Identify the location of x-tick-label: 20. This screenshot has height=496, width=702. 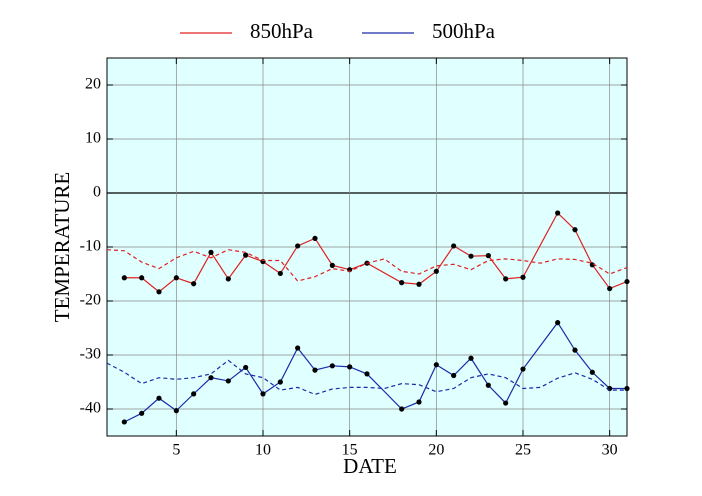
(436, 450).